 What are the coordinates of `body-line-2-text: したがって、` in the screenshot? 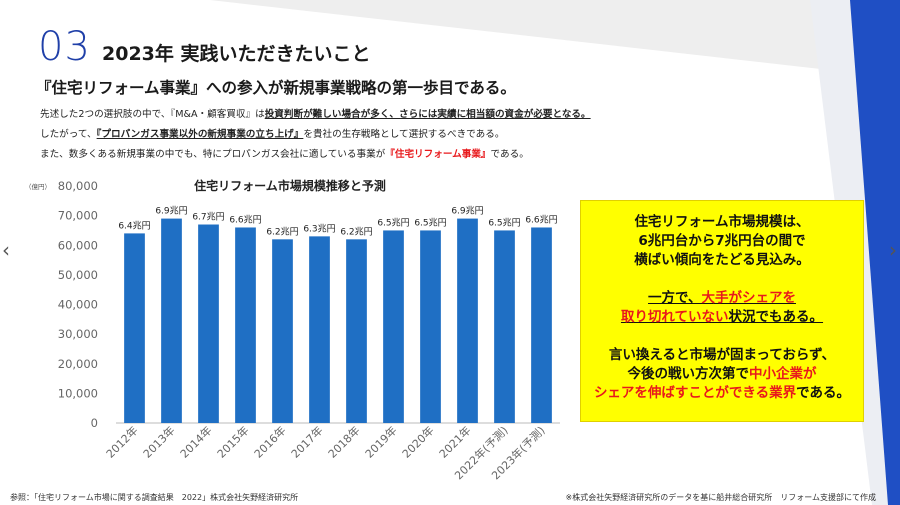 It's located at (68, 134).